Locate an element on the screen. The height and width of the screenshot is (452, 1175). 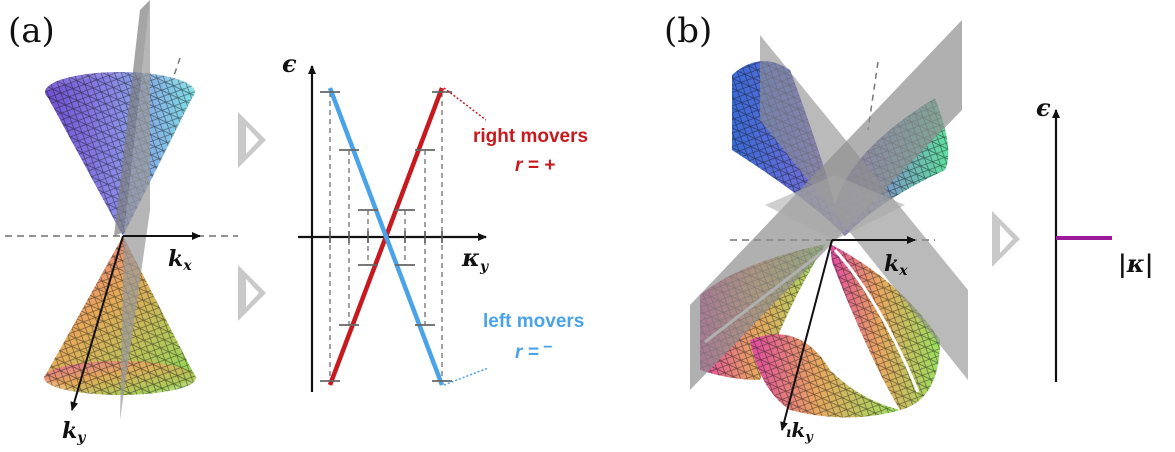
asymptote-right is located at coordinates (876, 320).